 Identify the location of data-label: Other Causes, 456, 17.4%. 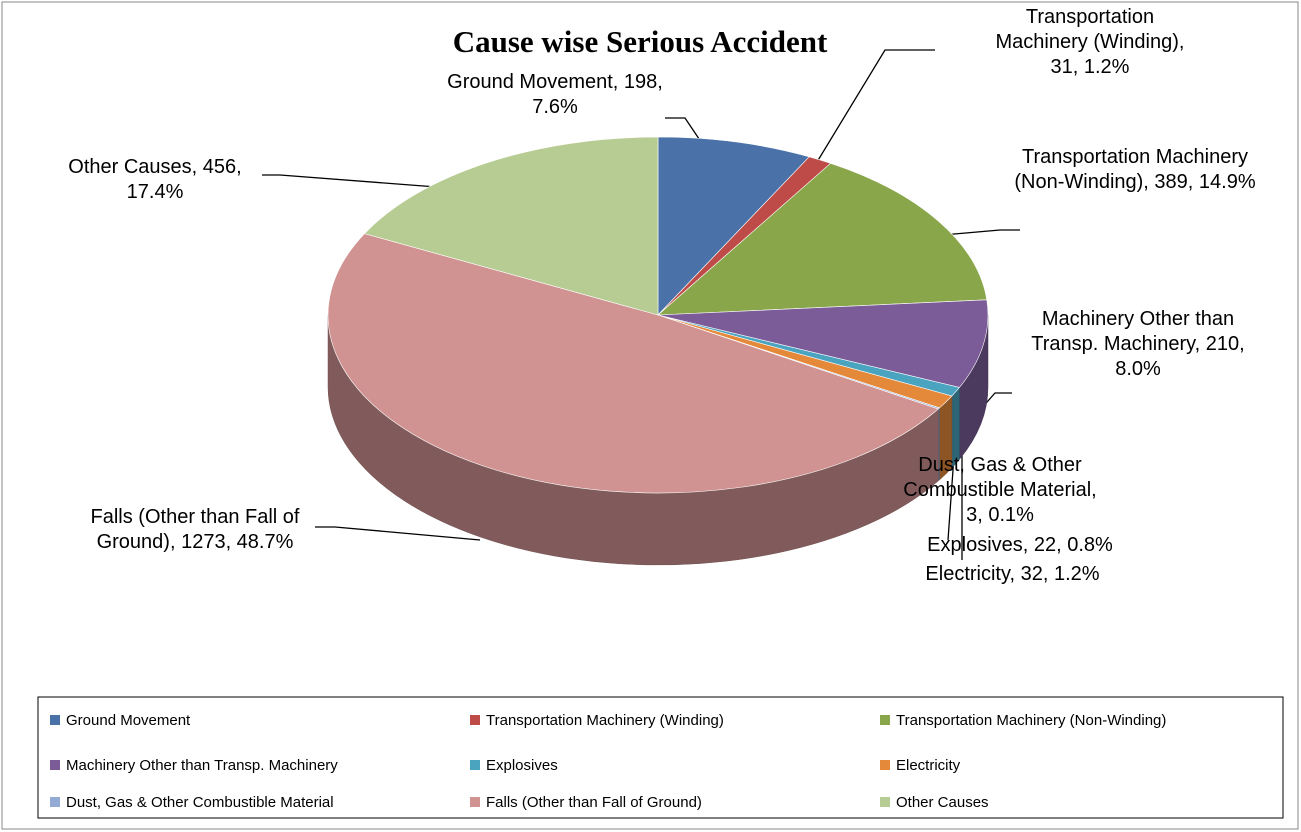
(155, 179).